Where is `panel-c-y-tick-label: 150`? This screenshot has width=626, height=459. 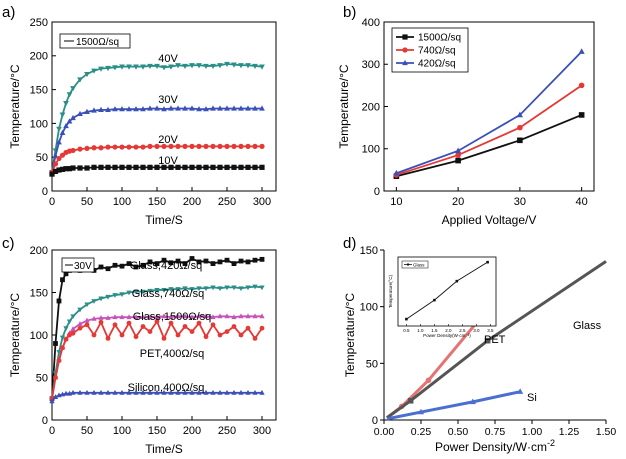
panel-c-y-tick-label: 150 is located at coordinates (39, 293).